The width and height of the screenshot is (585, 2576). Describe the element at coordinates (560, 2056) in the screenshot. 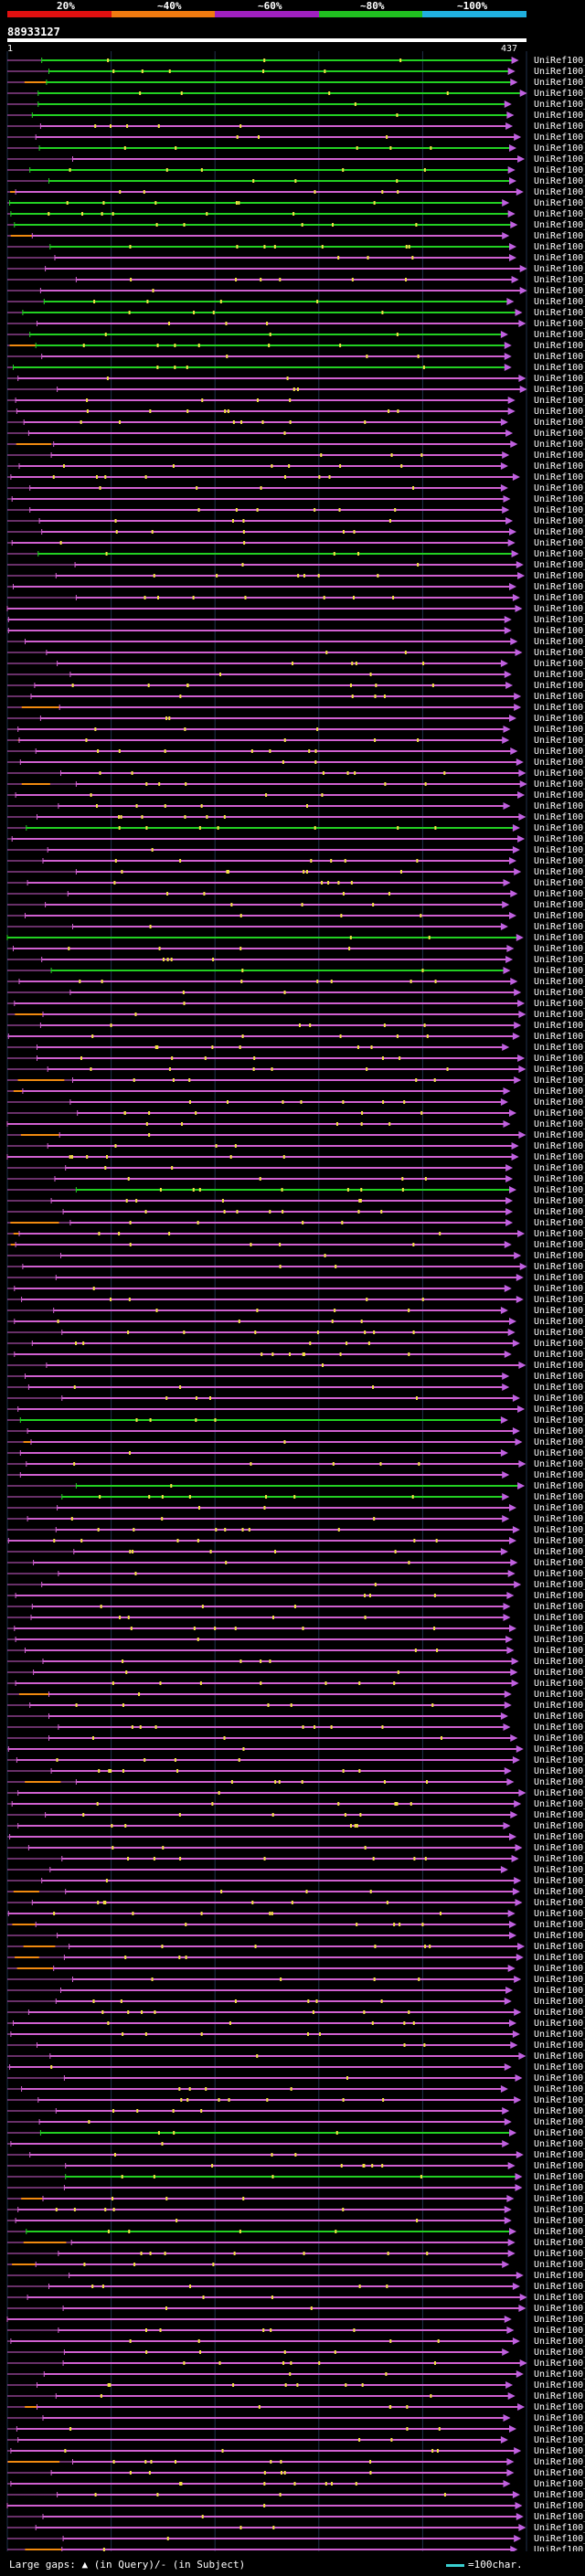

I see `hit-label: UniRef100_B4MFX5` at that location.